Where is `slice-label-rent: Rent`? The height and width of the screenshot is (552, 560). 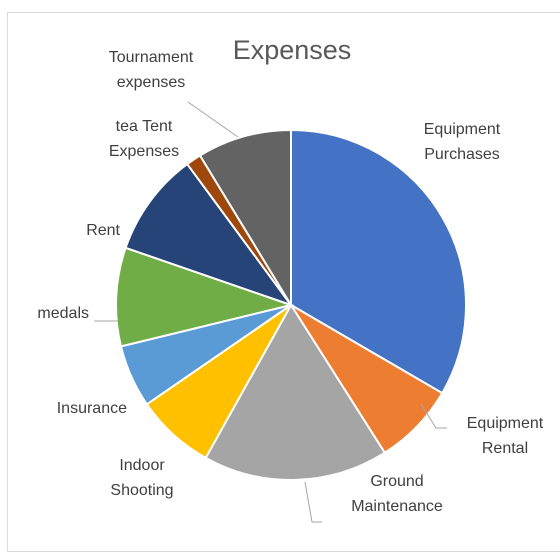
slice-label-rent: Rent is located at coordinates (103, 230).